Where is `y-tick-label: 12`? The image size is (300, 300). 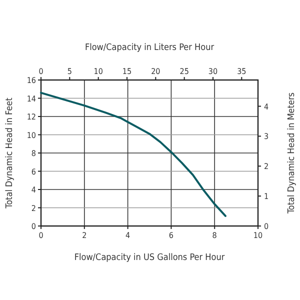 y-tick-label: 12 is located at coordinates (31, 117).